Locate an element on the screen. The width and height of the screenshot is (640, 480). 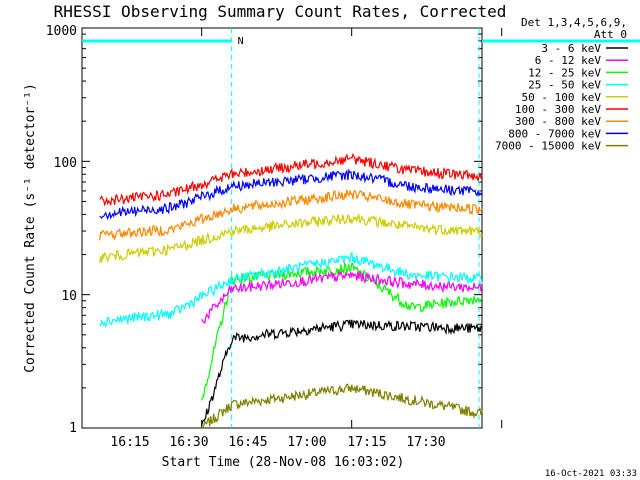
legend-label: 100 - 300 keV is located at coordinates (558, 109).